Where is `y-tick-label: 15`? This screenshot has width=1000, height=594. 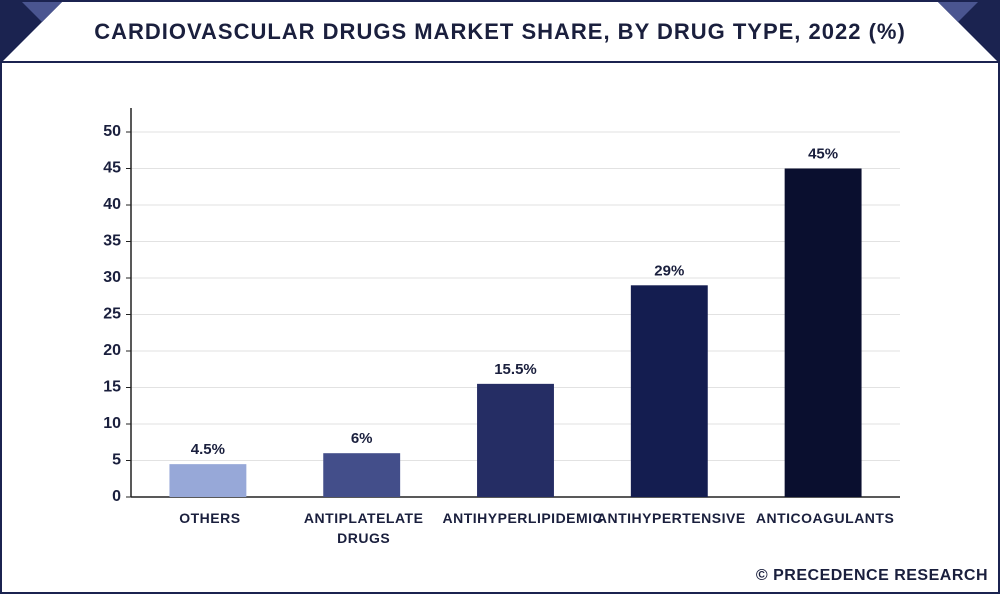 y-tick-label: 15 is located at coordinates (112, 387).